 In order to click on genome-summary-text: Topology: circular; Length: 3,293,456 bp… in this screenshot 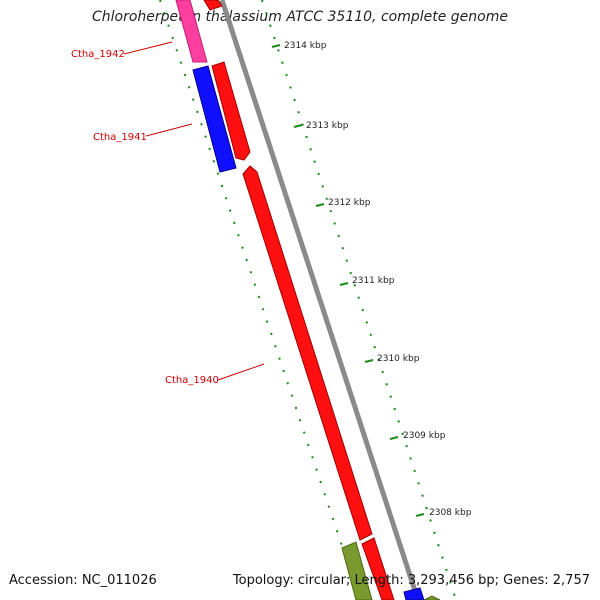, I will do `click(411, 580)`.